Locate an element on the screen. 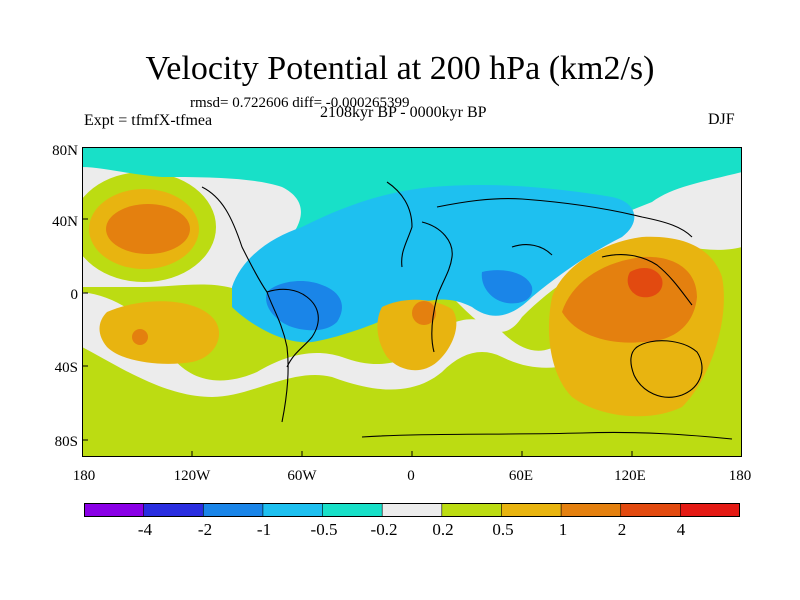 Image resolution: width=800 pixels, height=600 pixels. experiment-label: Expt = tfmfX-tfmea is located at coordinates (148, 120).